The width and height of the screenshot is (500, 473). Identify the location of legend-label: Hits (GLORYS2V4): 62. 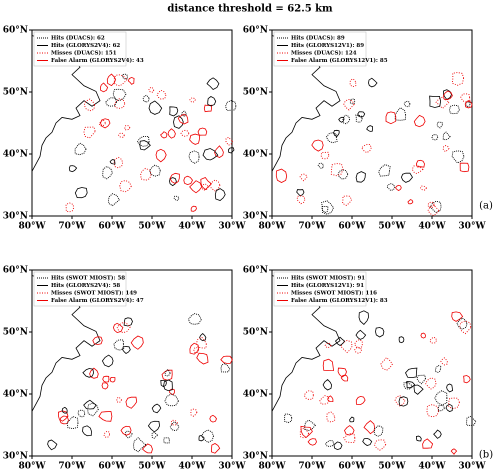
(85, 45).